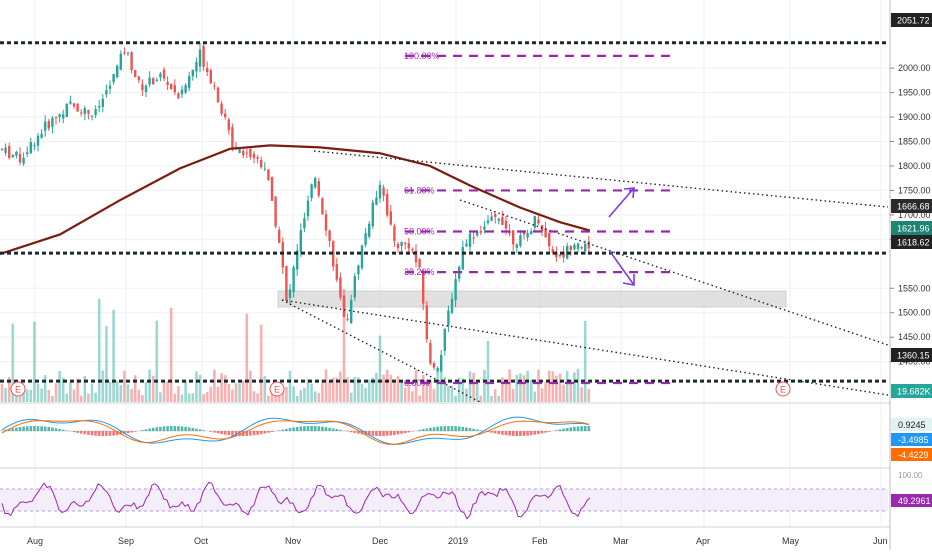 The width and height of the screenshot is (932, 555). I want to click on price-badge-label: 1621.96, so click(913, 229).